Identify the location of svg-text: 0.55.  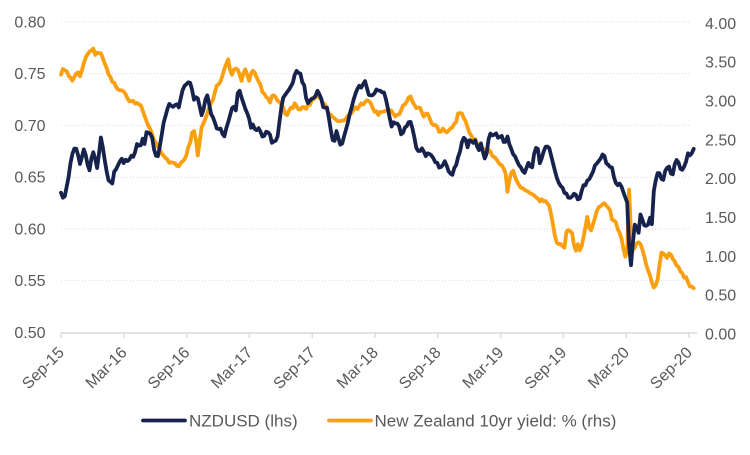
(29, 281).